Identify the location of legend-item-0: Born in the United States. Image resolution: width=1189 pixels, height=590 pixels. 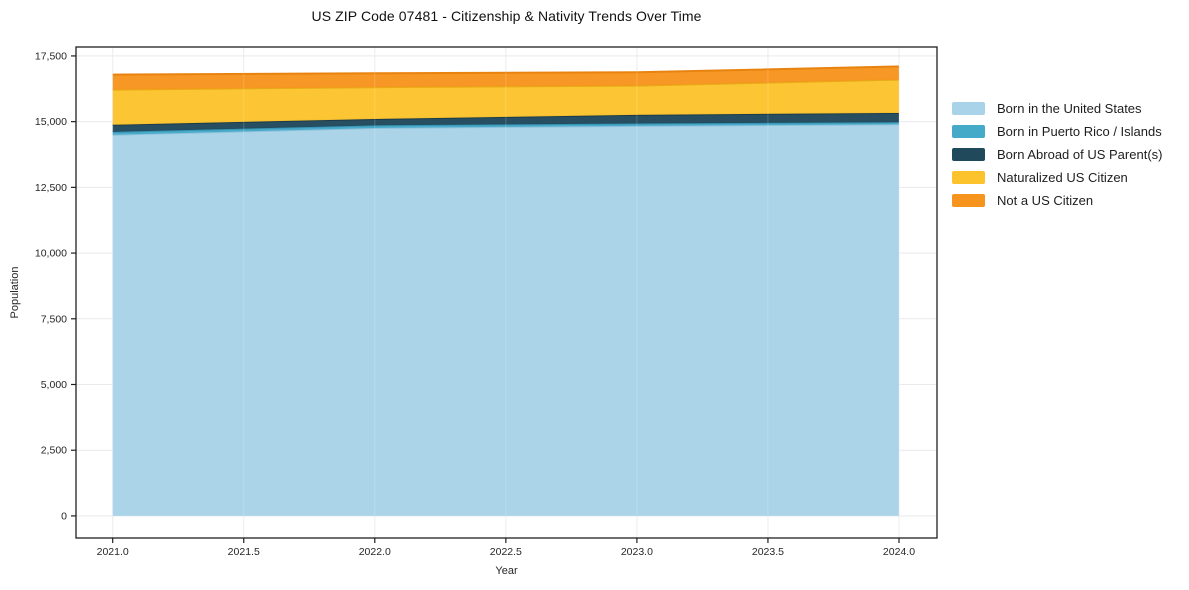
(1057, 108).